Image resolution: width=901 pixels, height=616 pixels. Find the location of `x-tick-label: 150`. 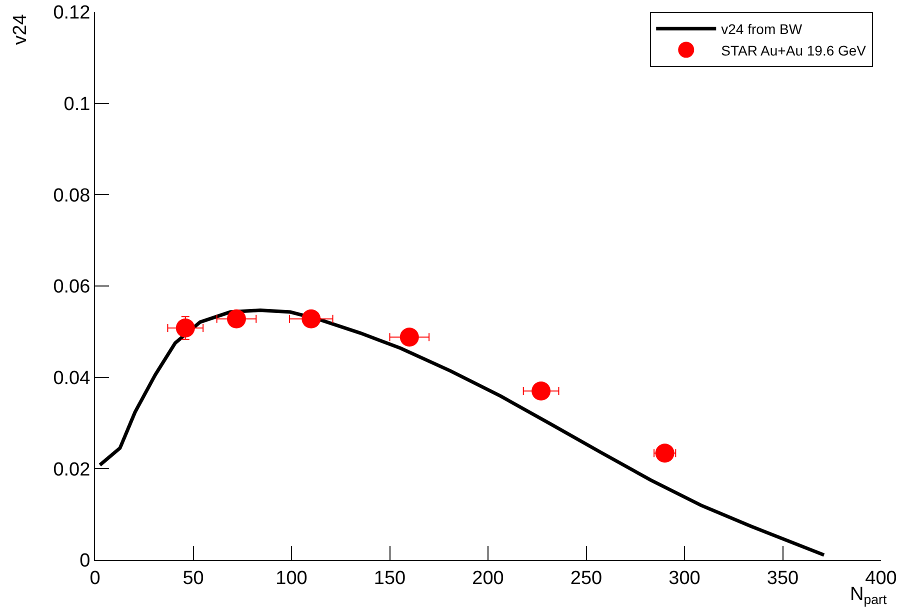

x-tick-label: 150 is located at coordinates (390, 578).